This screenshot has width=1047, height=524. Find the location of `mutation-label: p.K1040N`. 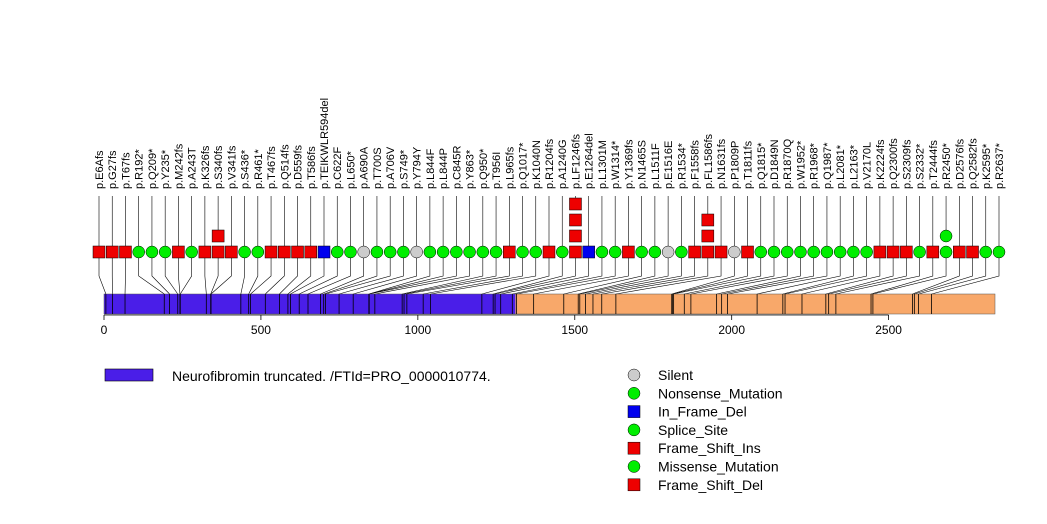

mutation-label: p.K1040N is located at coordinates (537, 164).